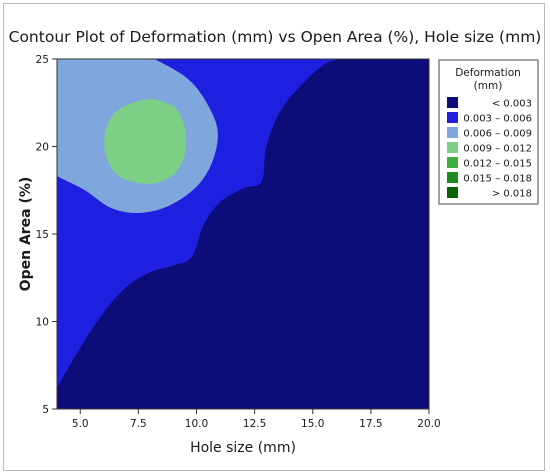 Image resolution: width=550 pixels, height=476 pixels. I want to click on y-axis: 5 10 15 20 25, so click(46, 235).